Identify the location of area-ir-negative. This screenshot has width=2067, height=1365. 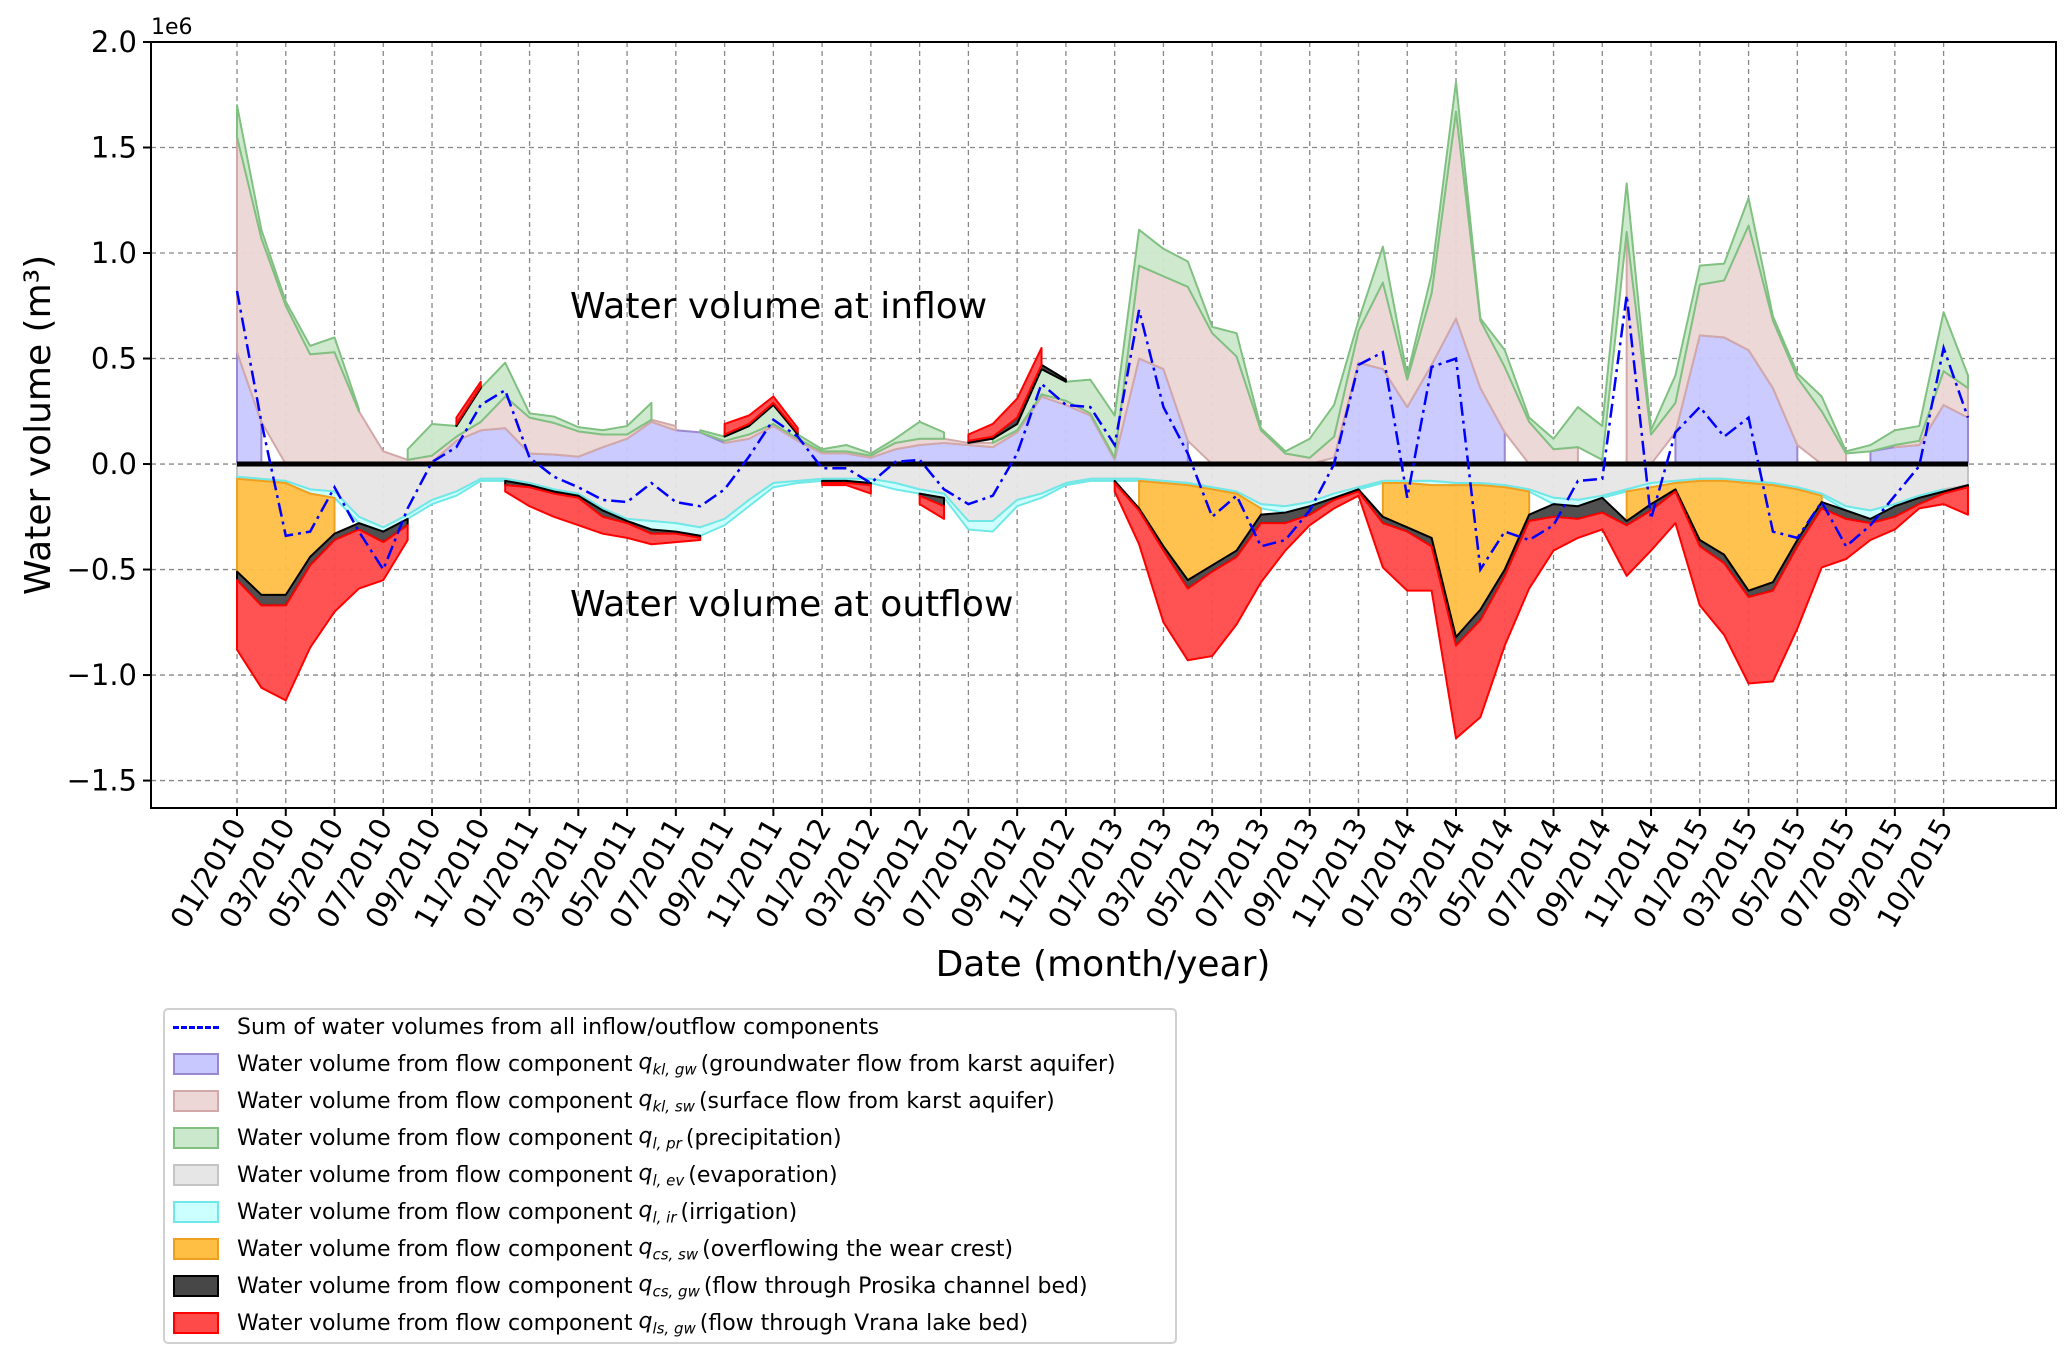
(1090, 506).